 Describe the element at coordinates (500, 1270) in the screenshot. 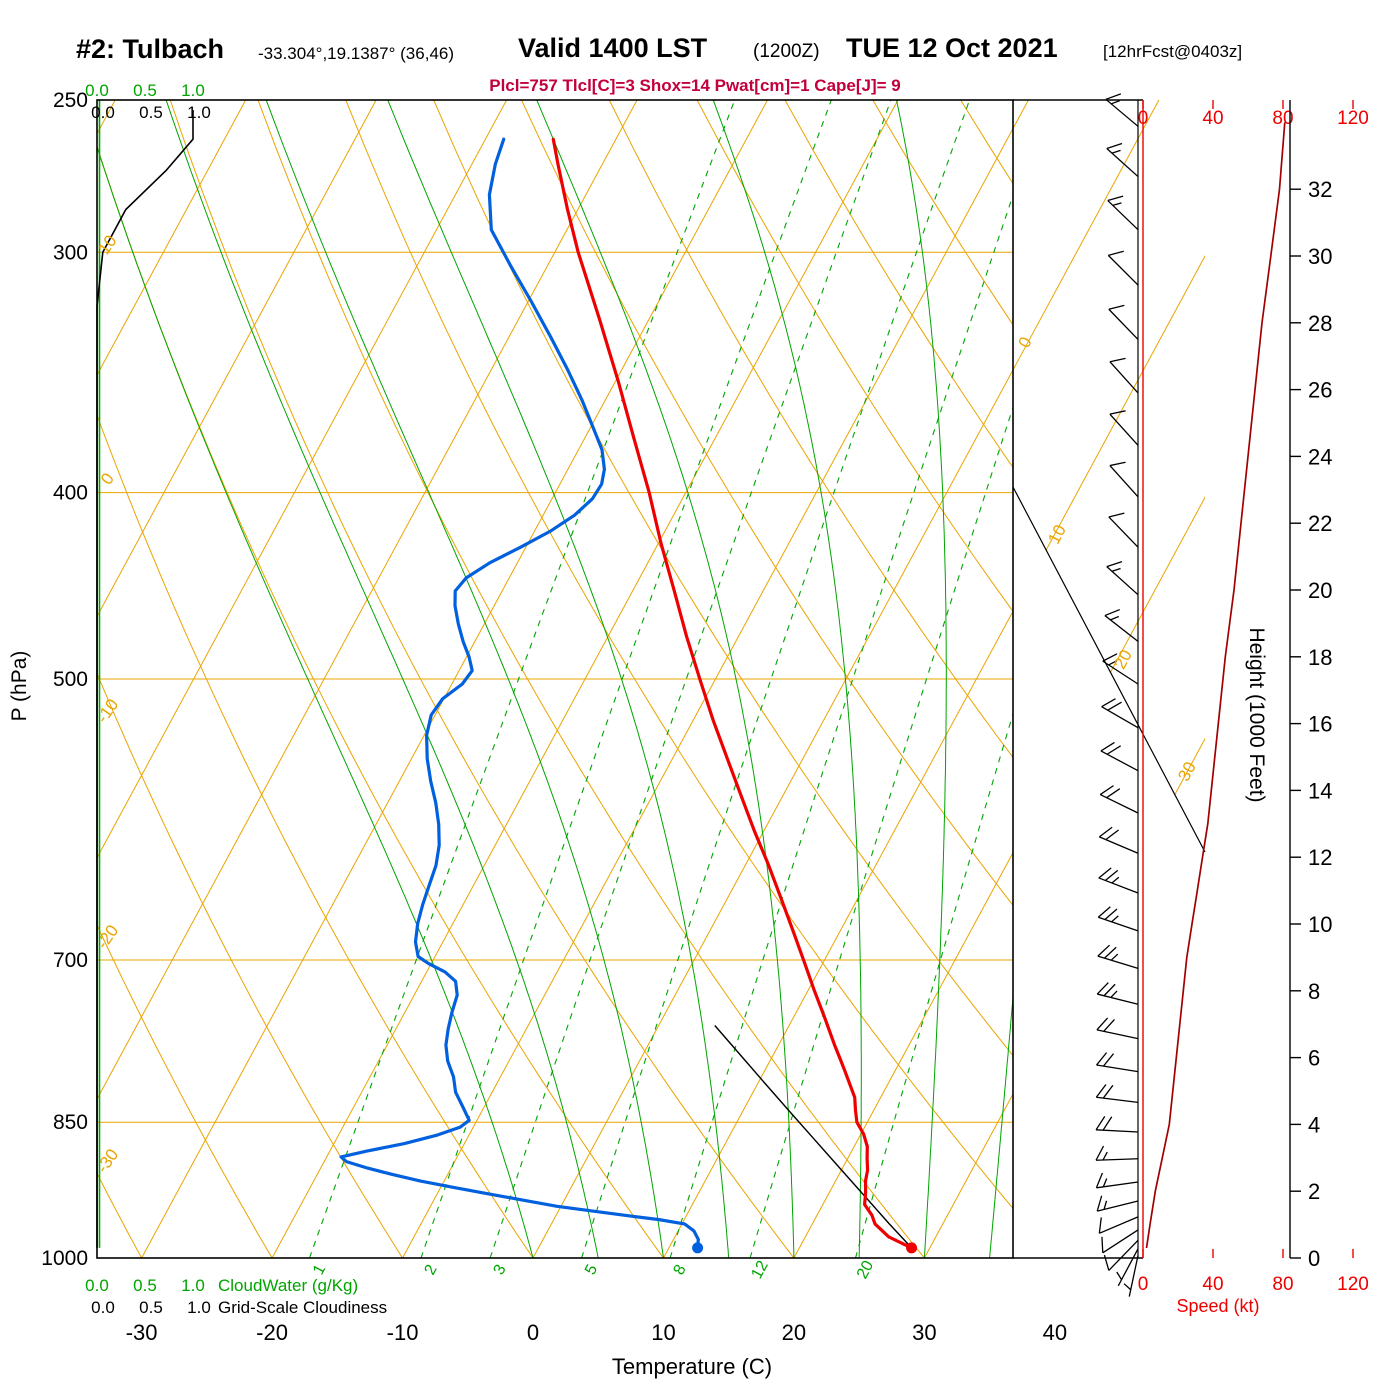

I see `mixing-ratio-label: 3` at that location.